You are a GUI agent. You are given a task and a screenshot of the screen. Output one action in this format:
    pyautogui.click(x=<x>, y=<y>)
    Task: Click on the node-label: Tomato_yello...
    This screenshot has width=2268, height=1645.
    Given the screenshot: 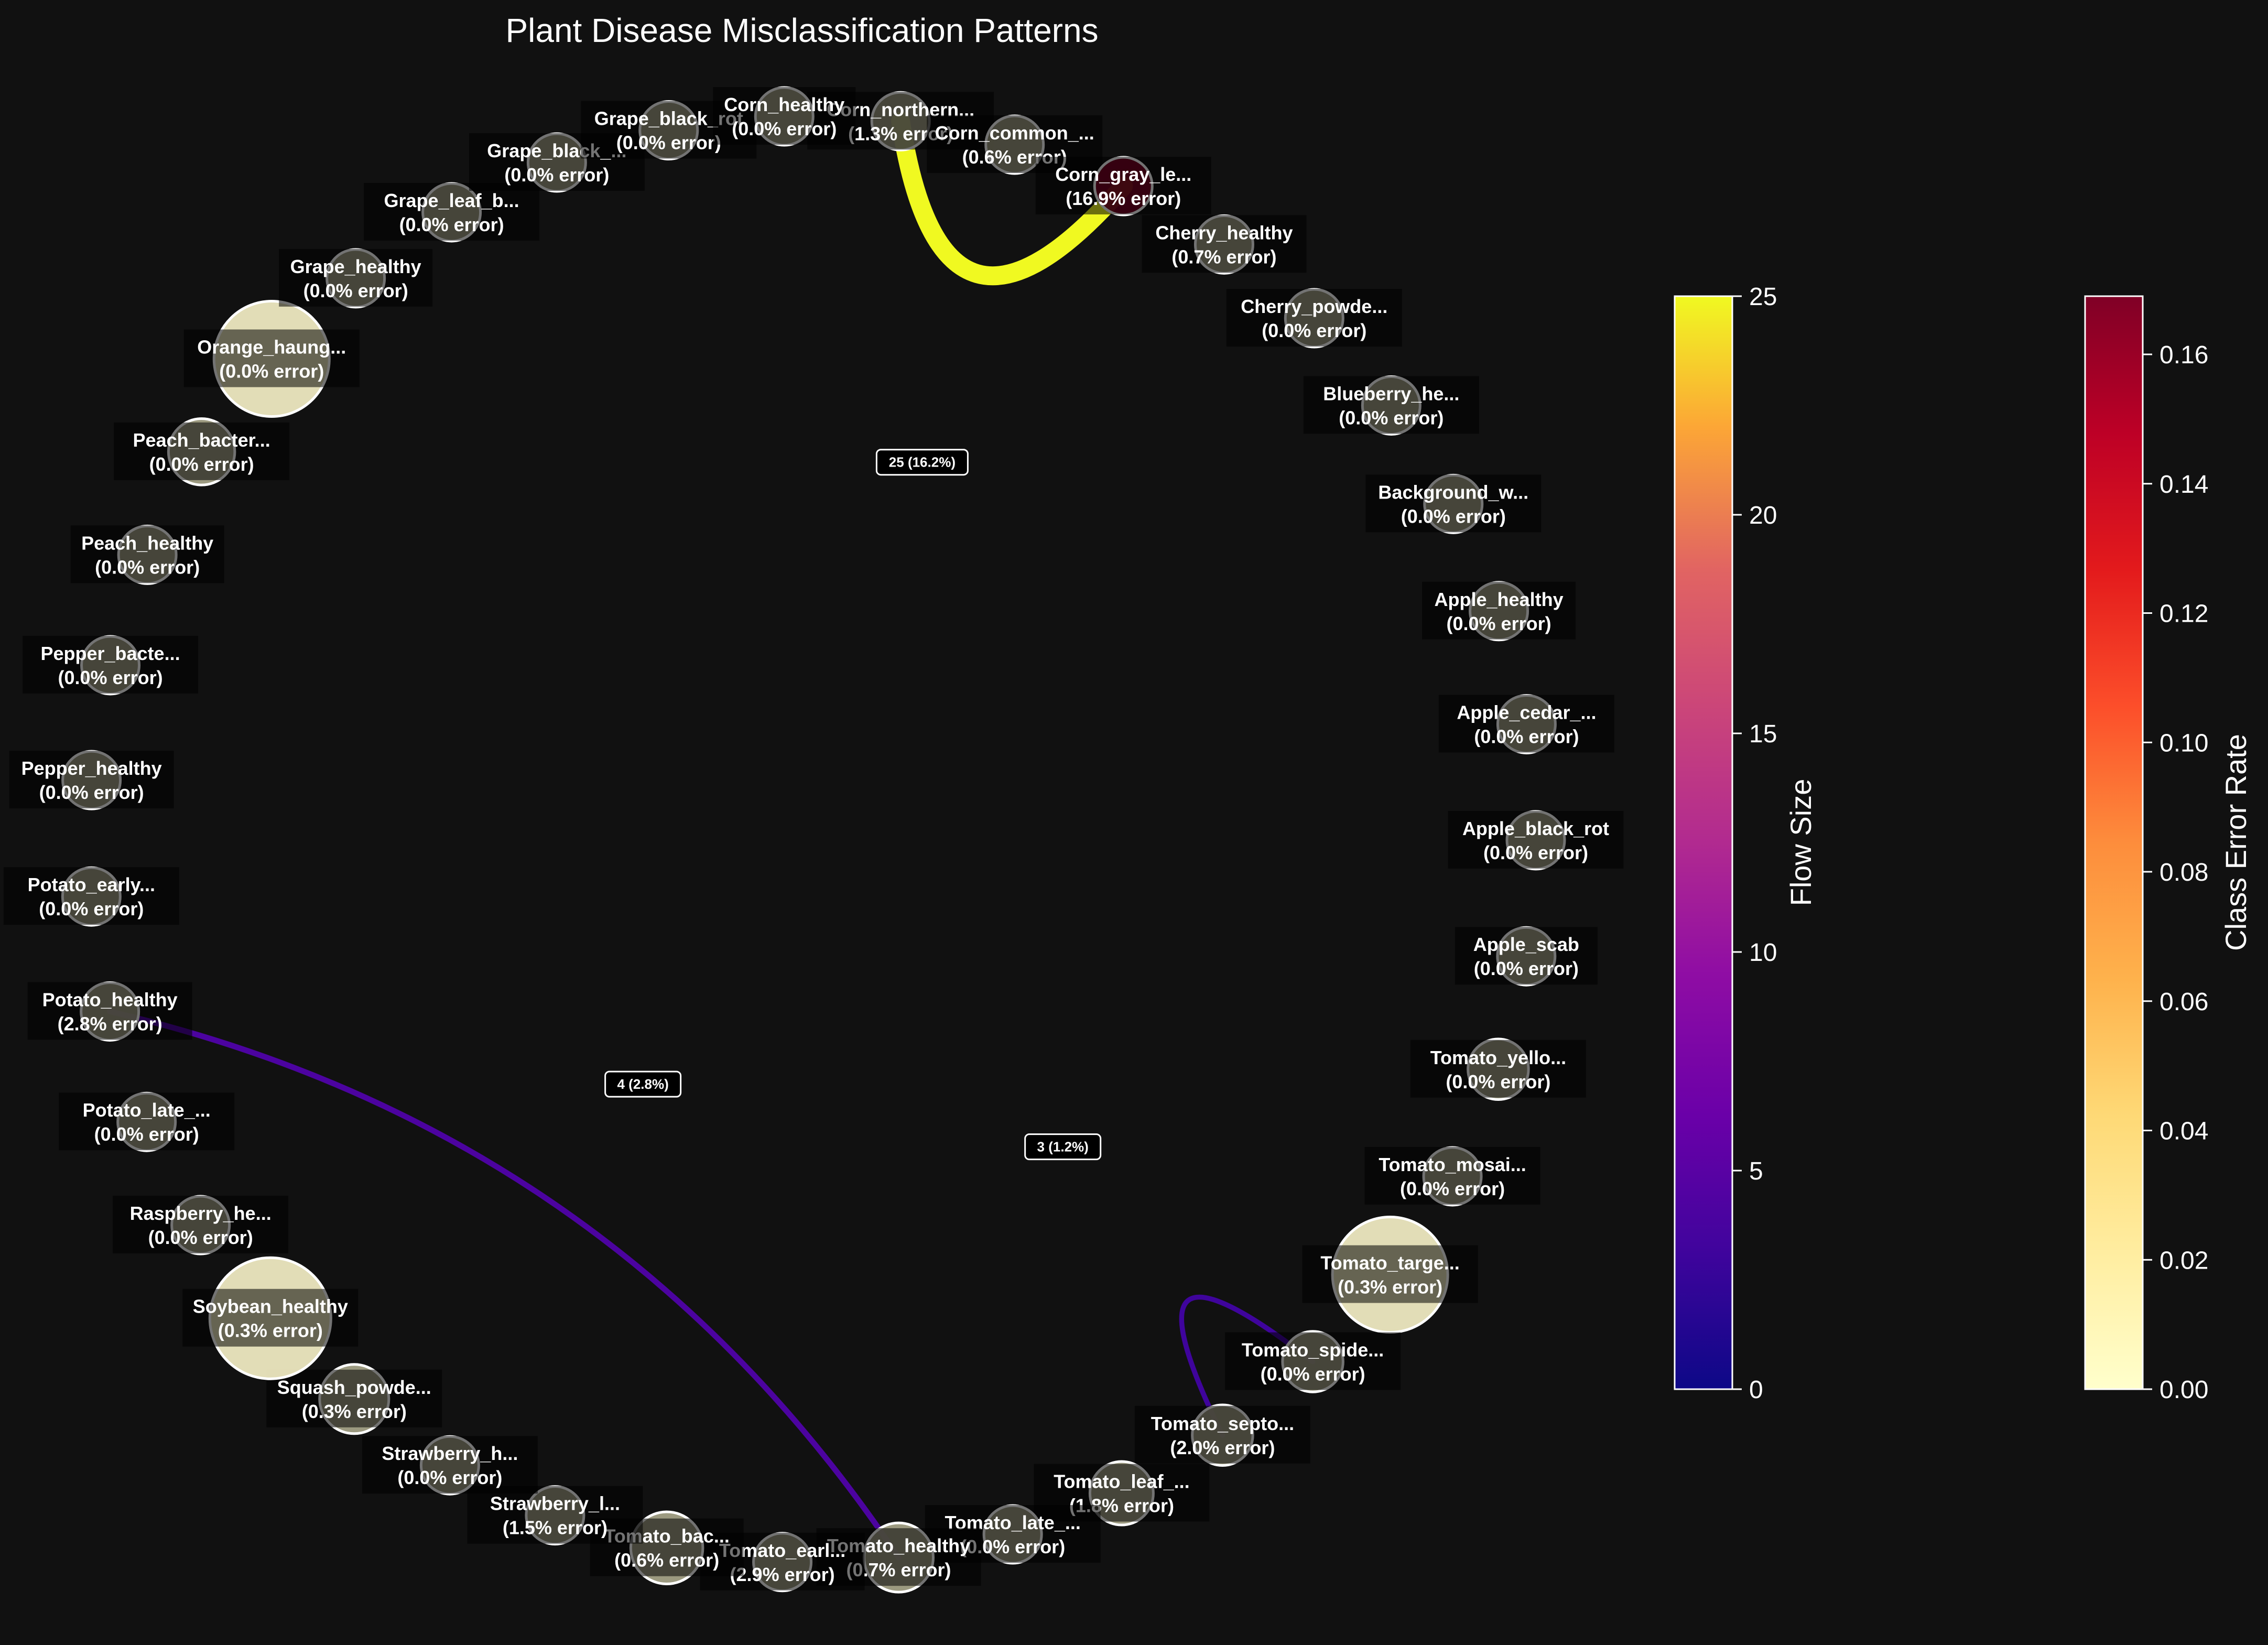 What is the action you would take?
    pyautogui.click(x=1498, y=1057)
    